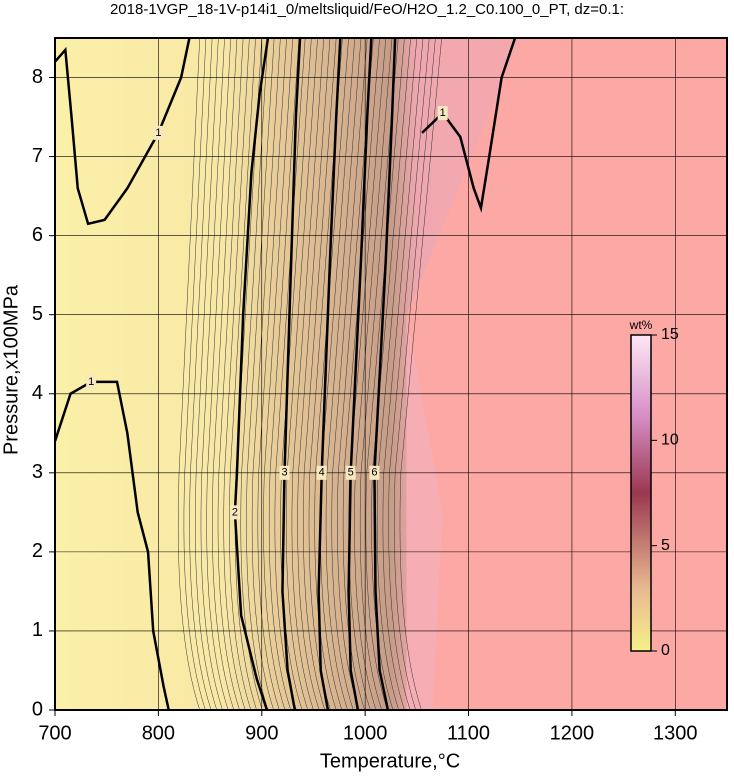 The height and width of the screenshot is (781, 734). I want to click on contour-label: 2, so click(235, 512).